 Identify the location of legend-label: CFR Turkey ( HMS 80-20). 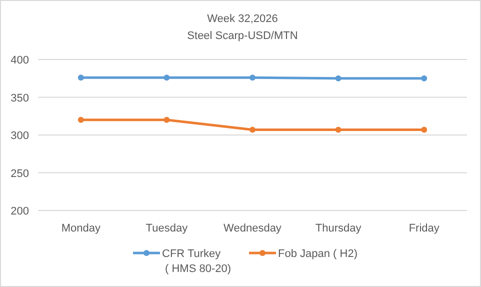
(197, 261).